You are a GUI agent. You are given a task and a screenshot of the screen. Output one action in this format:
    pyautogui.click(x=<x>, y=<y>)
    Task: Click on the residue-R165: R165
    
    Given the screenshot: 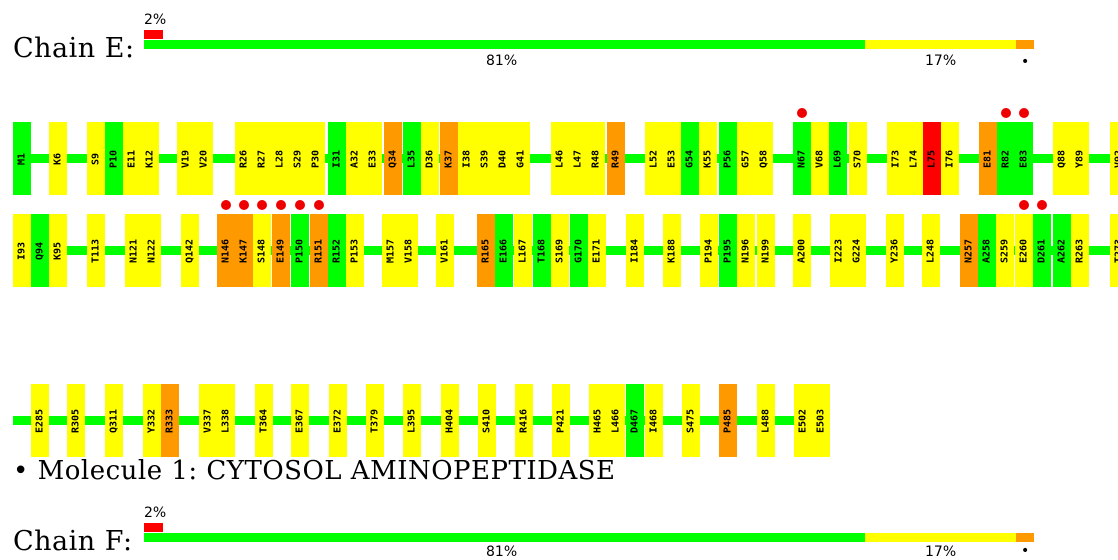 What is the action you would take?
    pyautogui.click(x=486, y=250)
    